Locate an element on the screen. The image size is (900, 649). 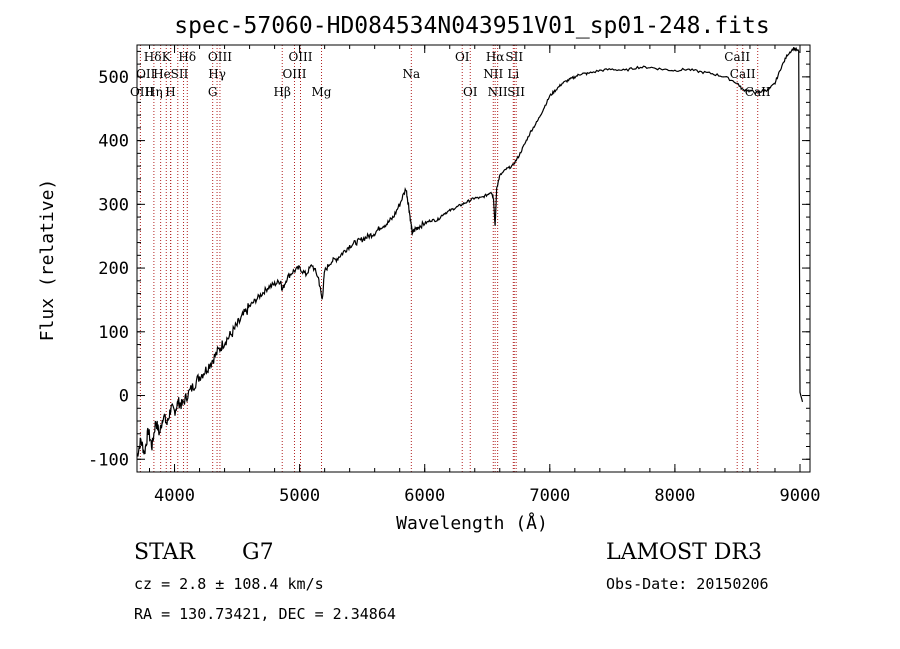
spectral-line-label: Mg is located at coordinates (322, 92).